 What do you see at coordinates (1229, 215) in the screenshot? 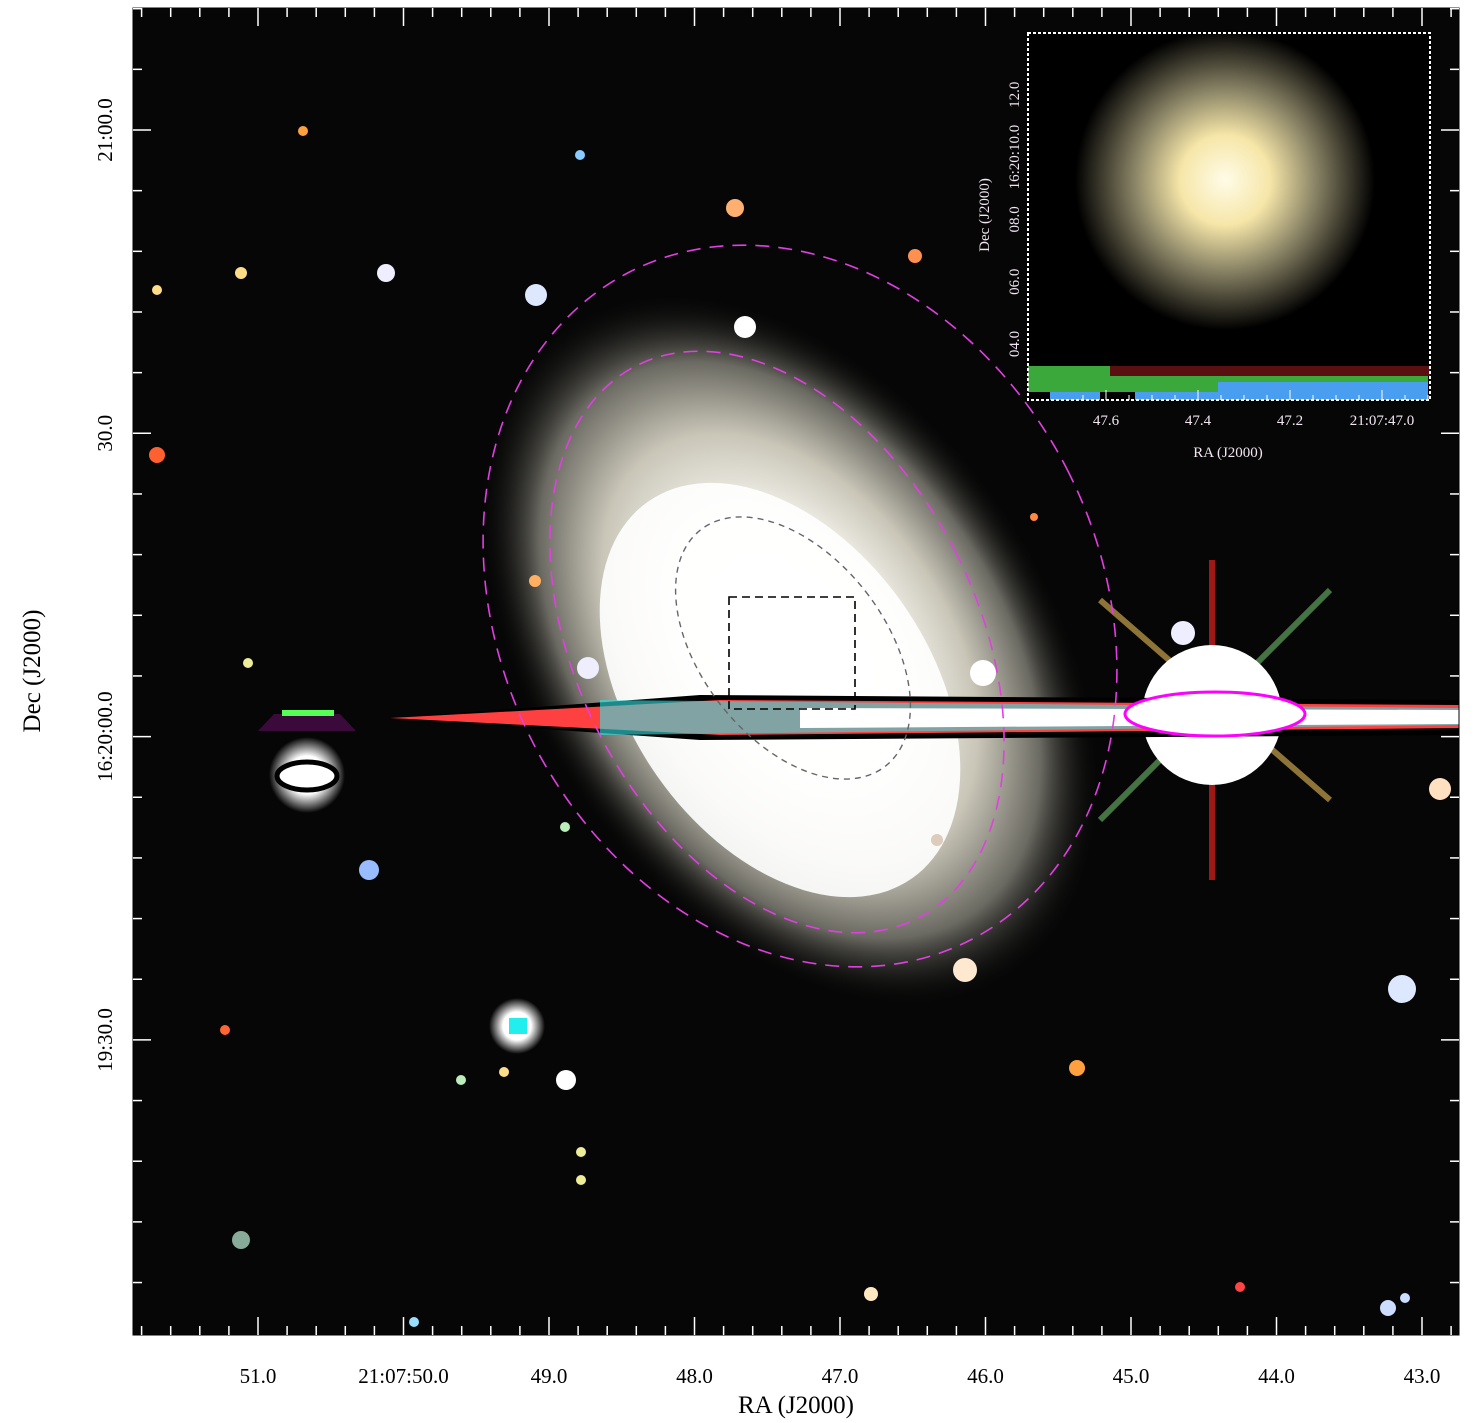
I see `inset` at bounding box center [1229, 215].